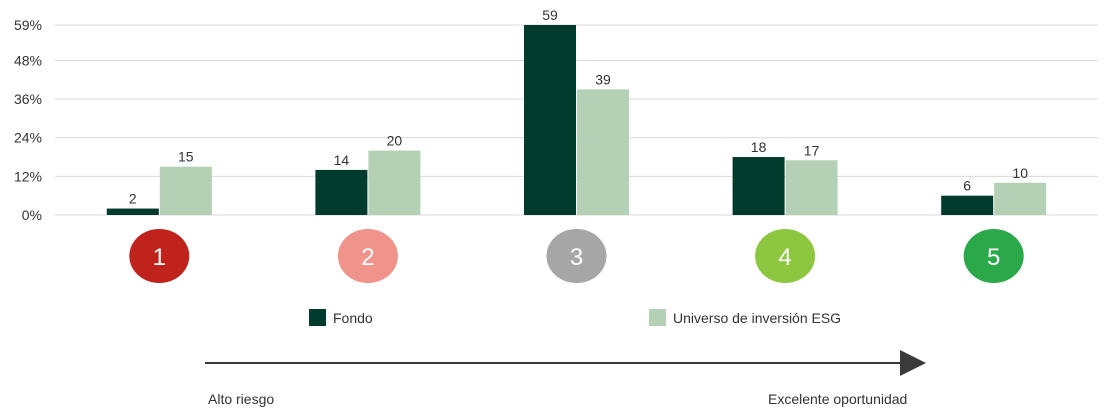  What do you see at coordinates (913, 363) in the screenshot?
I see `arrow-head` at bounding box center [913, 363].